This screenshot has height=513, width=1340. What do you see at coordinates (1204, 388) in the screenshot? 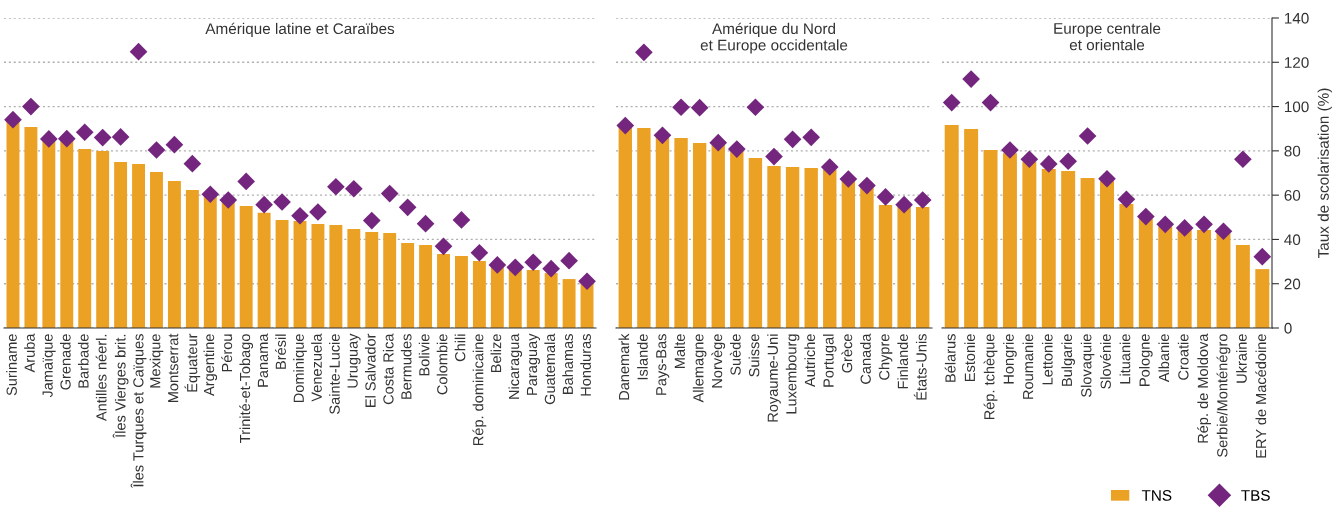
I see `x-tick-label: Rép. de Moldova` at bounding box center [1204, 388].